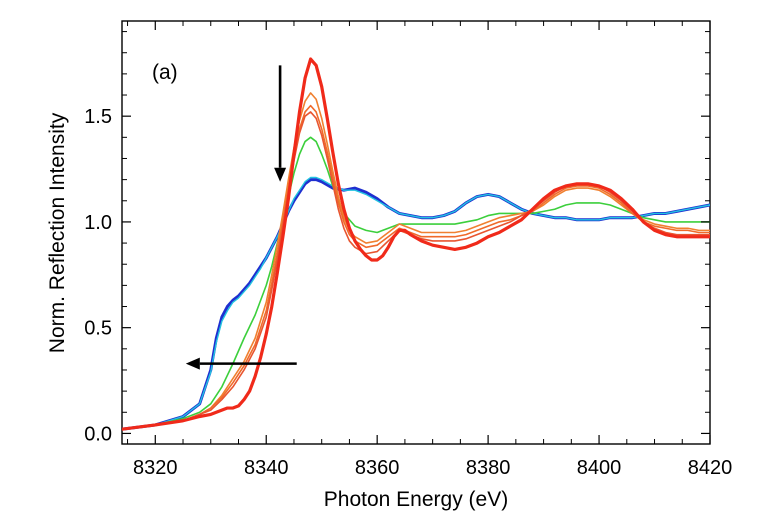 This screenshot has width=768, height=526. Describe the element at coordinates (98, 117) in the screenshot. I see `y-tick-label: 1.5` at that location.